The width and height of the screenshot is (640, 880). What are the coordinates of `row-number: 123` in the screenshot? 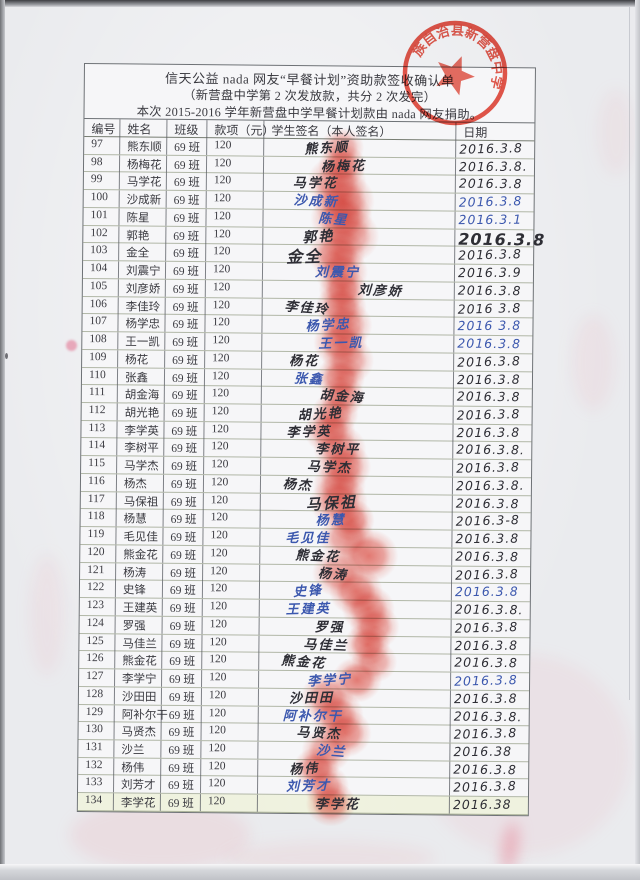 It's located at (97, 607).